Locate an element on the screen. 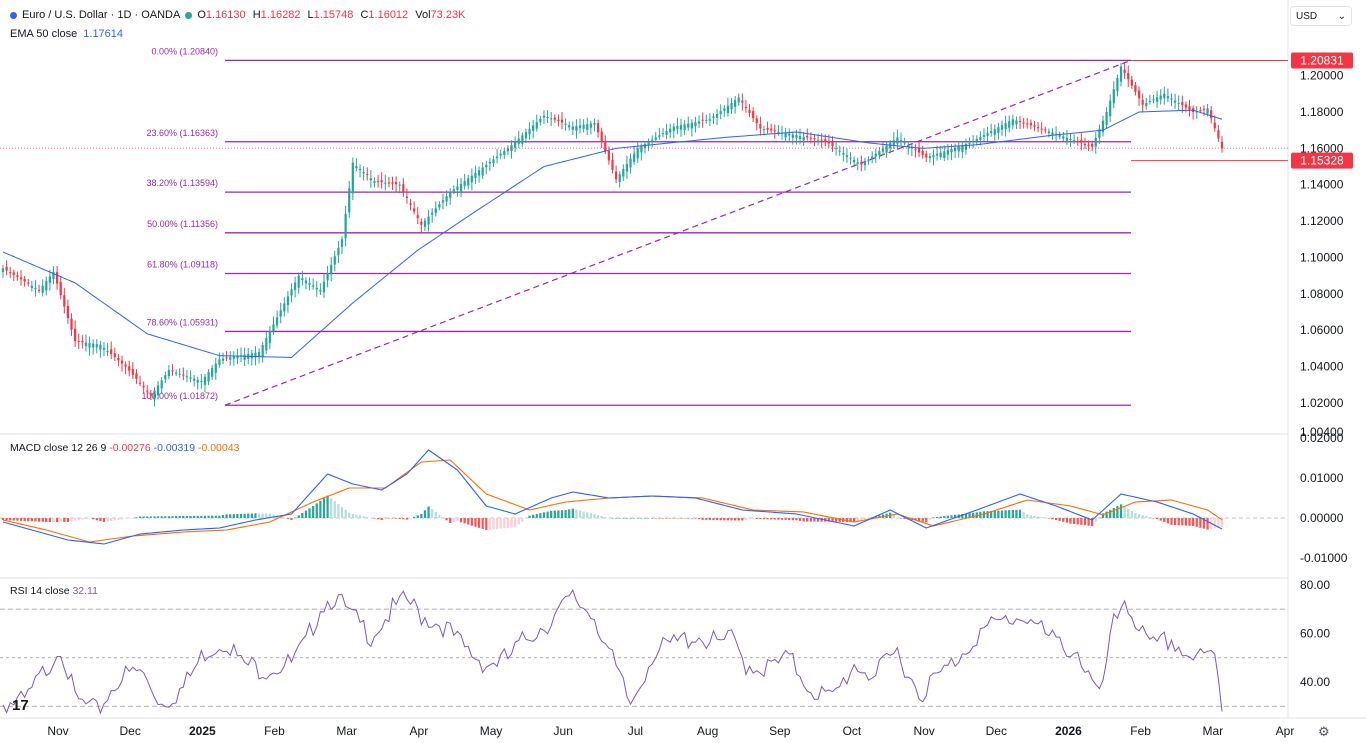  currency-select: USD ⌄ is located at coordinates (1321, 16).